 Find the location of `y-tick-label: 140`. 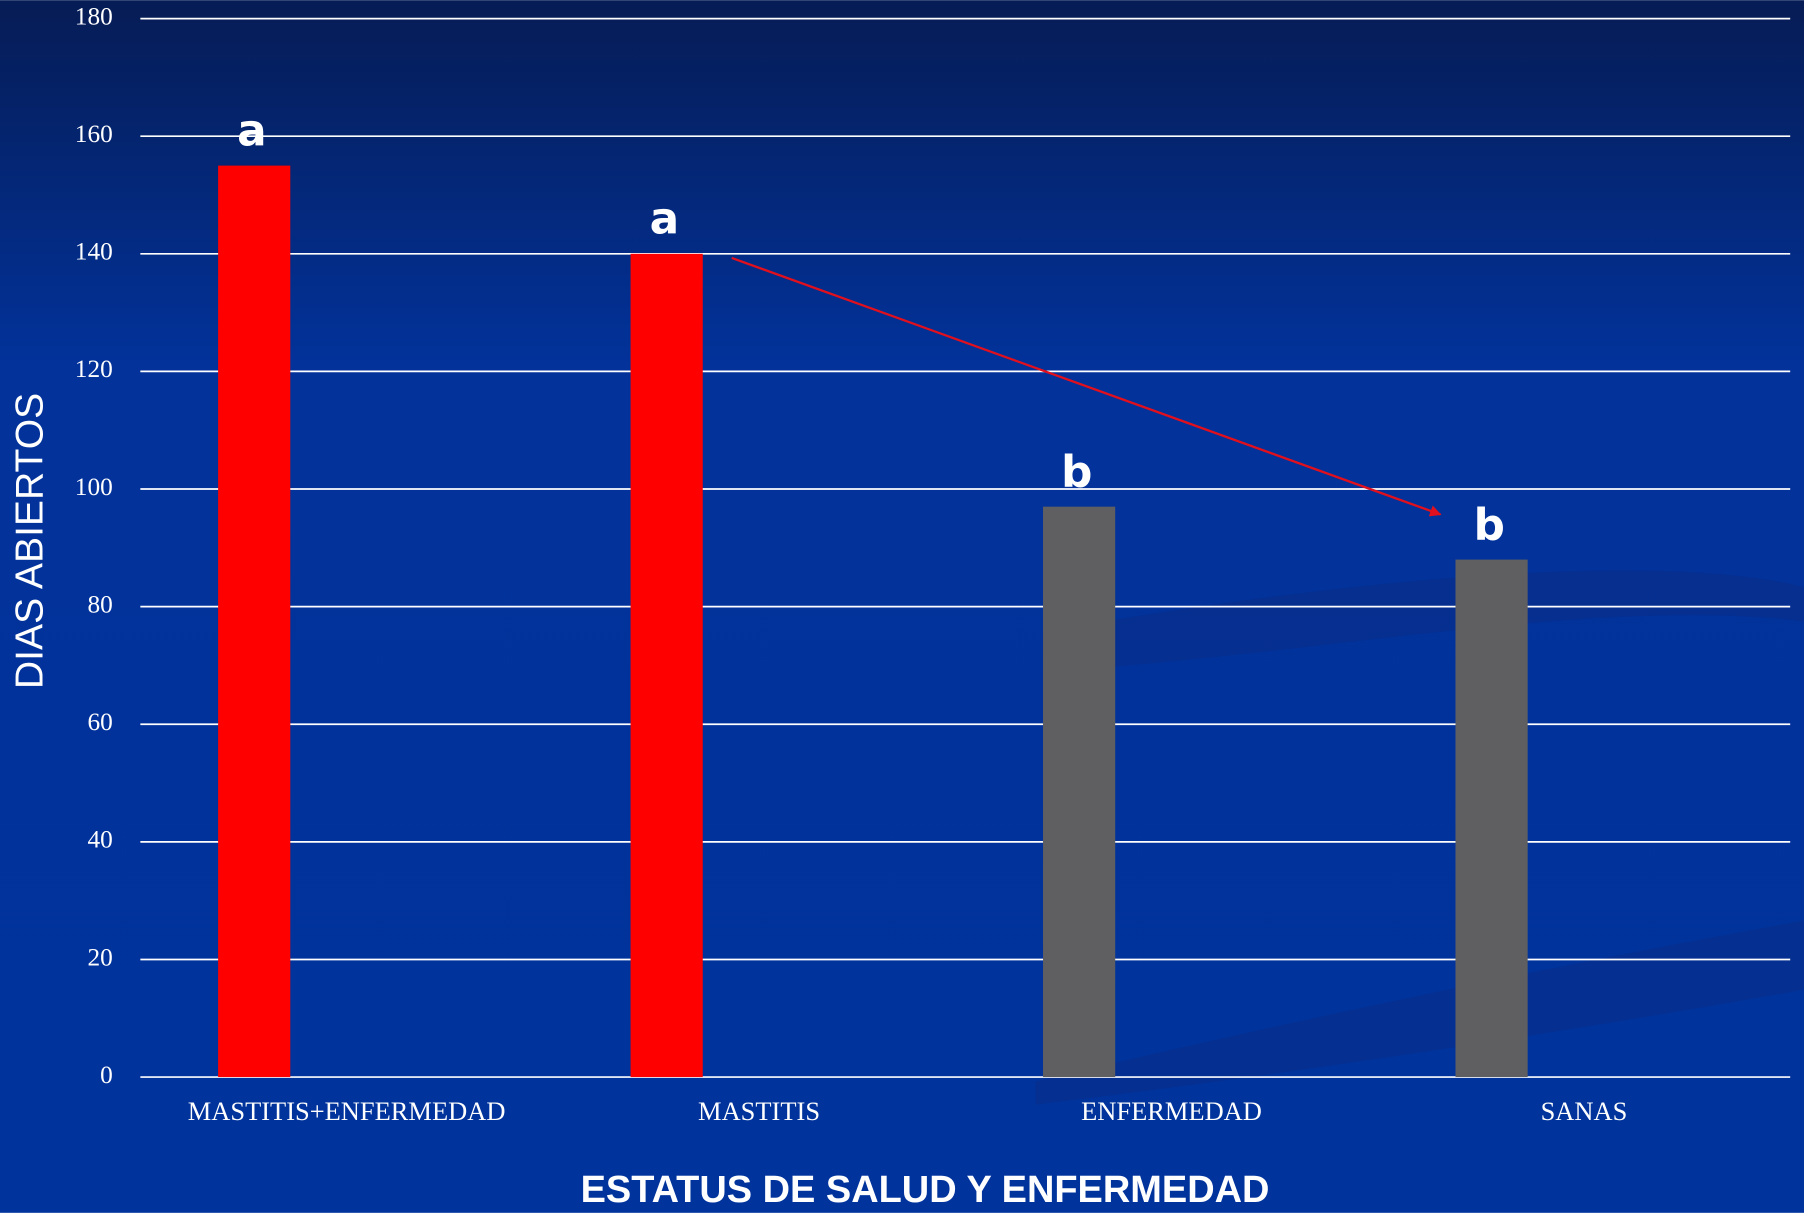

y-tick-label: 140 is located at coordinates (94, 252).